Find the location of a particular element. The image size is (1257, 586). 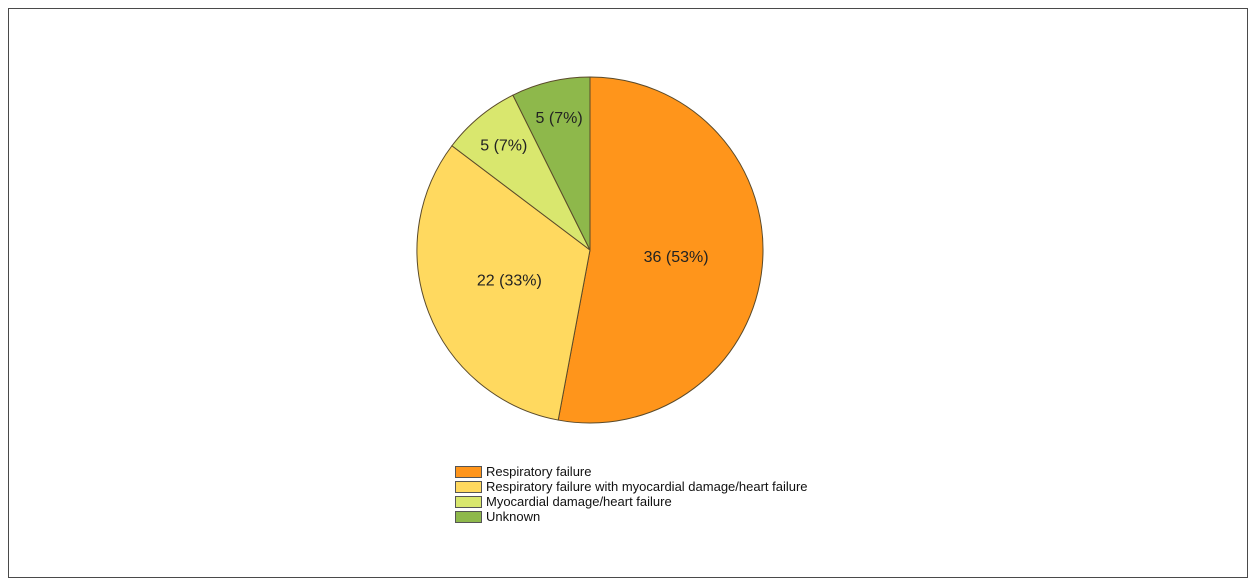

pie-slice-labels: 36 (53%) 22 (33%) 5 (7%) 5 (7%) is located at coordinates (593, 200).